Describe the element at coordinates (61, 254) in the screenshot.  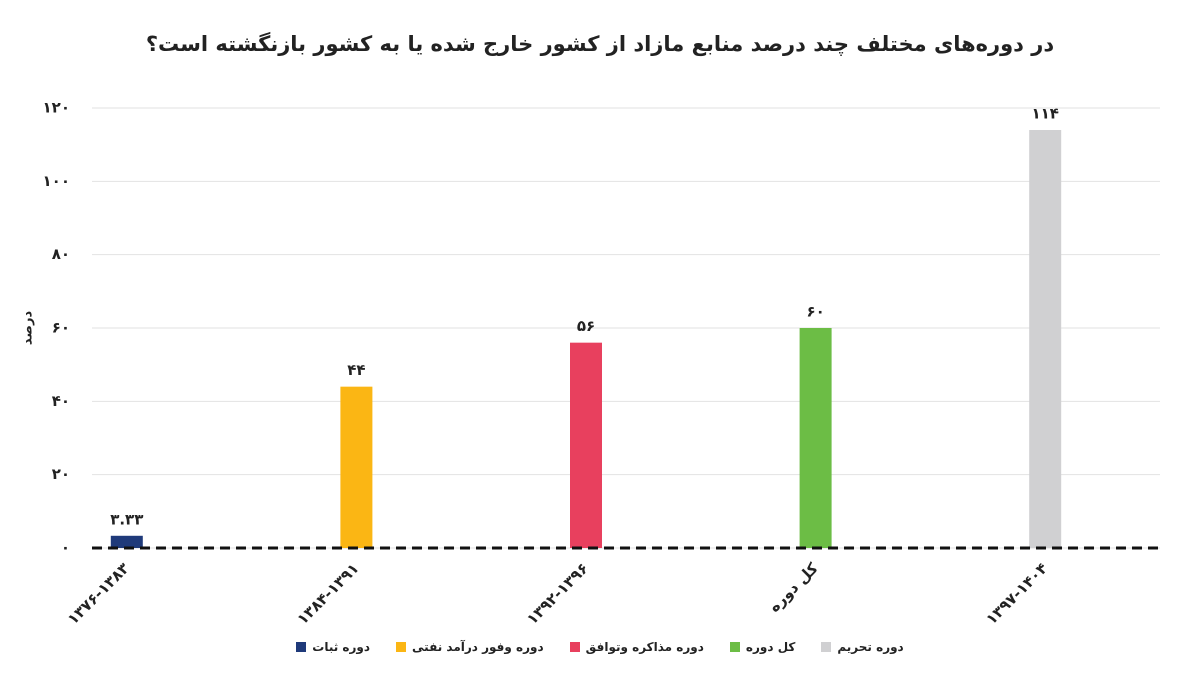
I see `y-tick-label: ۸۰` at that location.